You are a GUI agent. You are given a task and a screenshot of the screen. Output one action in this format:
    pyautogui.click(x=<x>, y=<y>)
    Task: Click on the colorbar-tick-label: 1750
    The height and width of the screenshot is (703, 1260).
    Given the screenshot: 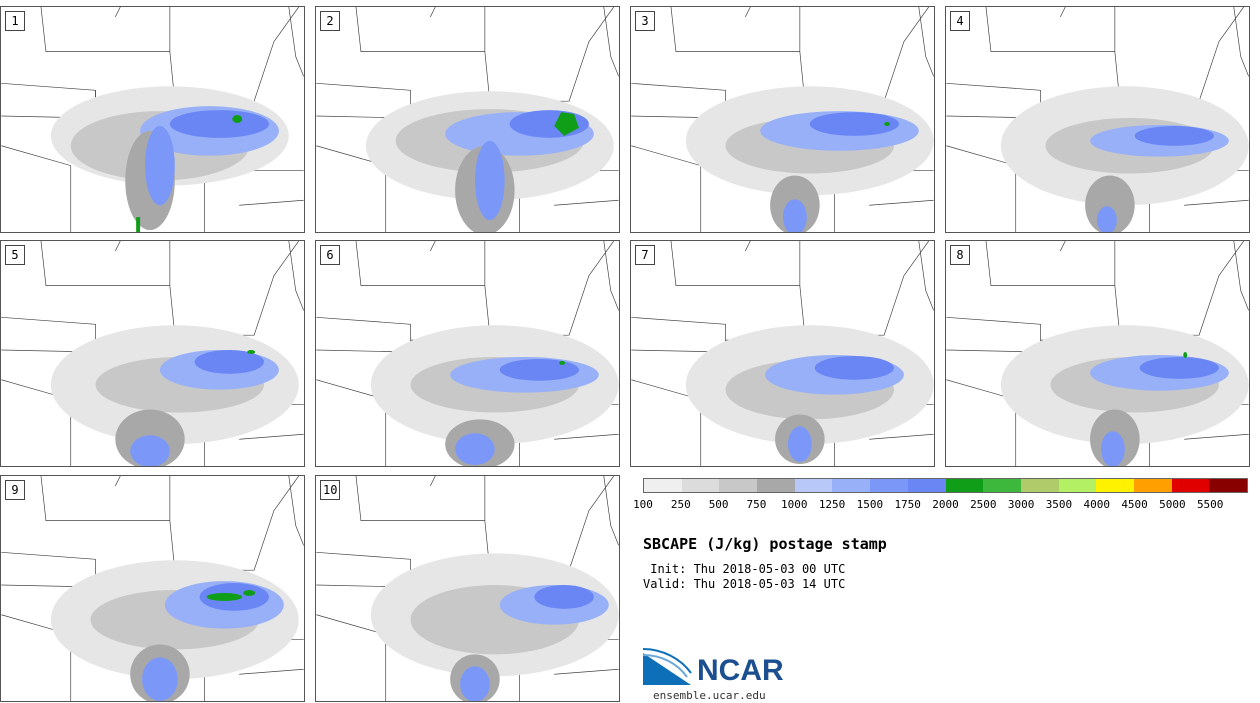 What is the action you would take?
    pyautogui.click(x=907, y=504)
    